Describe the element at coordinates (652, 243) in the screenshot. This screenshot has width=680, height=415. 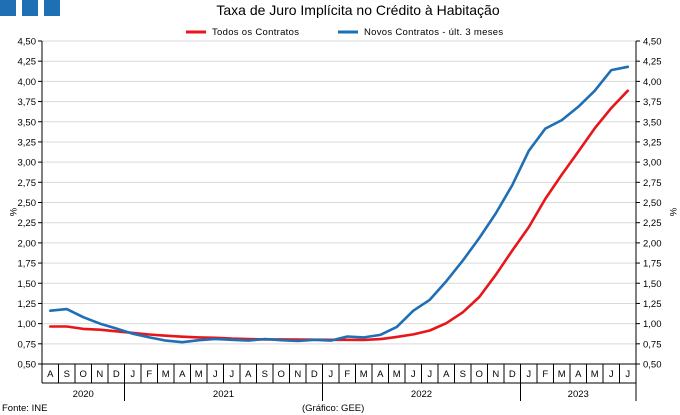
I see `y-tick-label-right: 2,00` at that location.